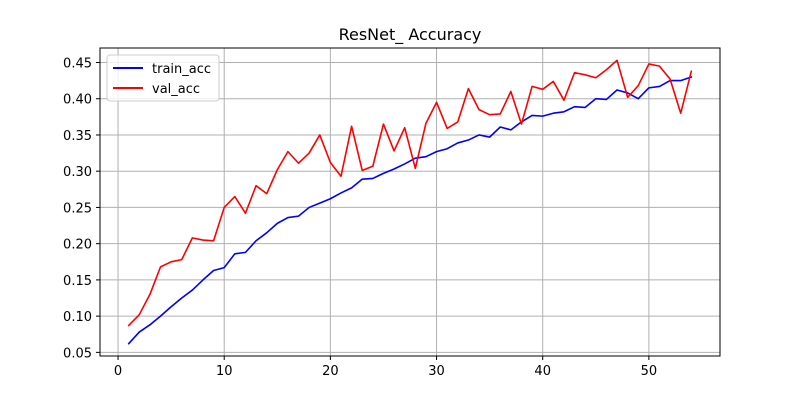 The height and width of the screenshot is (400, 800). Describe the element at coordinates (330, 371) in the screenshot. I see `x-tick-label: 20` at that location.